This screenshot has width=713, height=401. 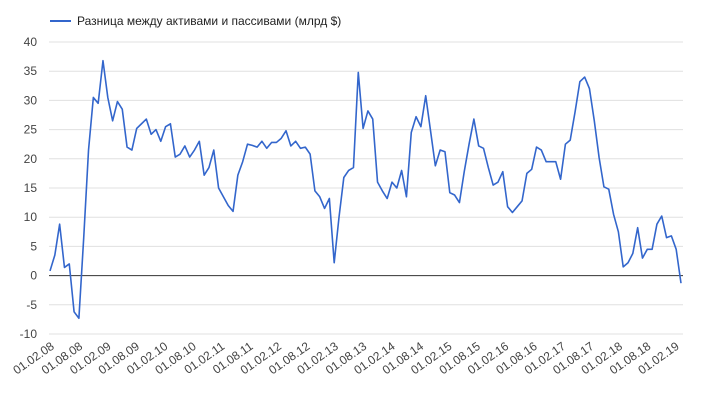 I want to click on y-tick-label: 35, so click(x=31, y=71).